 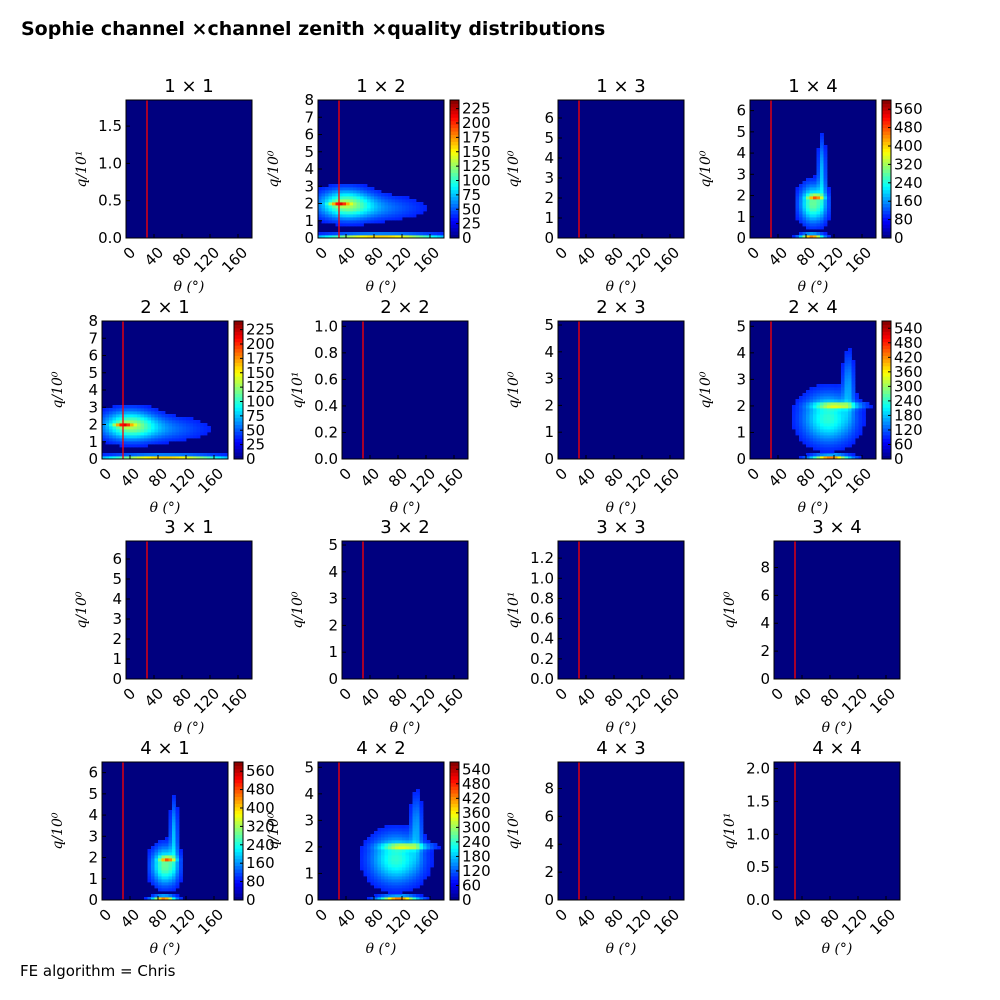 I want to click on axes-frame, so click(x=165, y=831).